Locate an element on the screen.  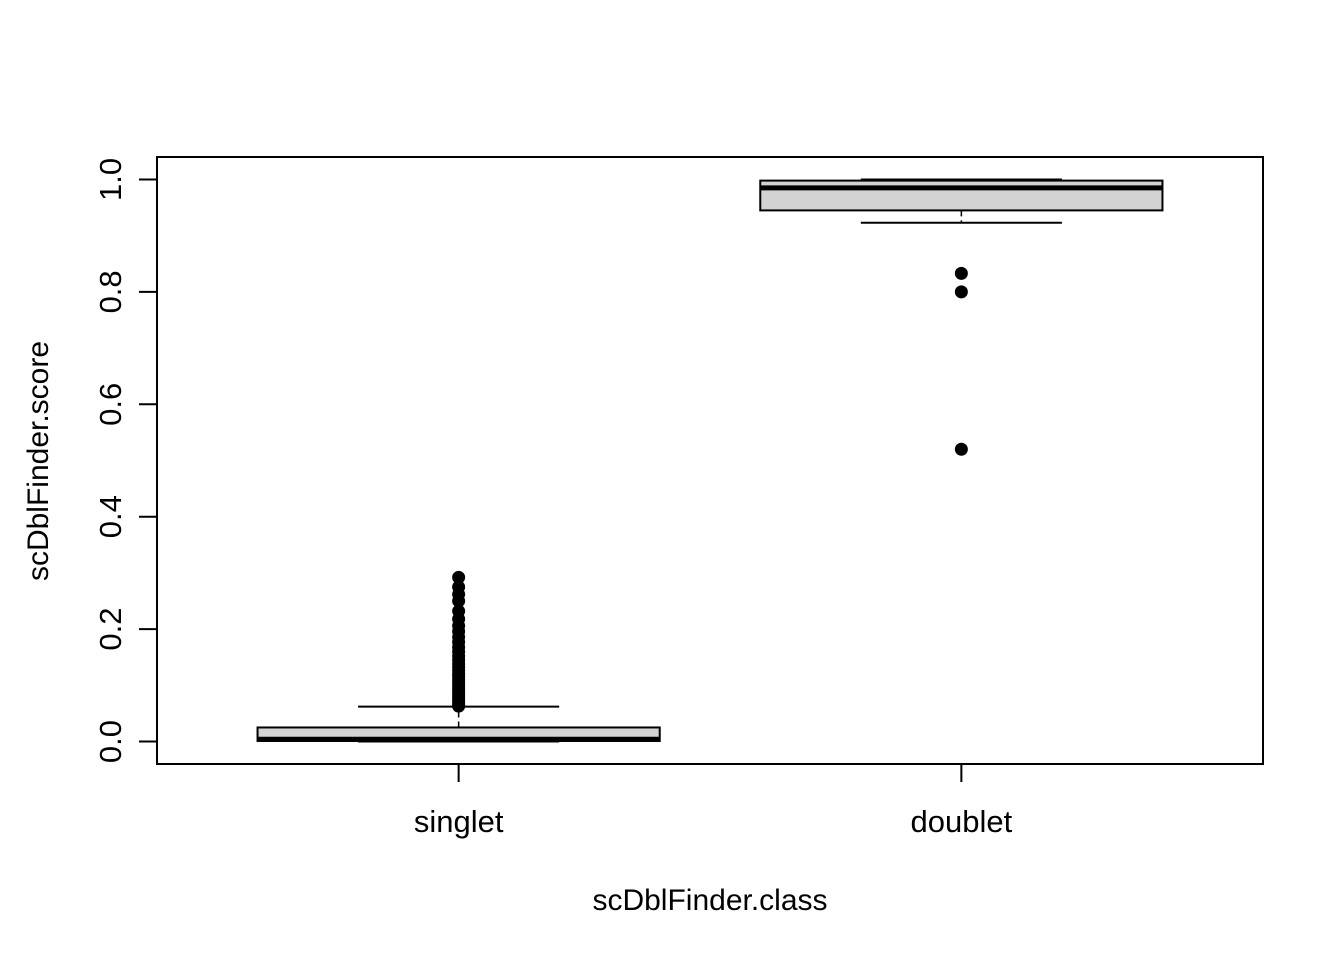
y-tick-label: 0.0 is located at coordinates (110, 741).